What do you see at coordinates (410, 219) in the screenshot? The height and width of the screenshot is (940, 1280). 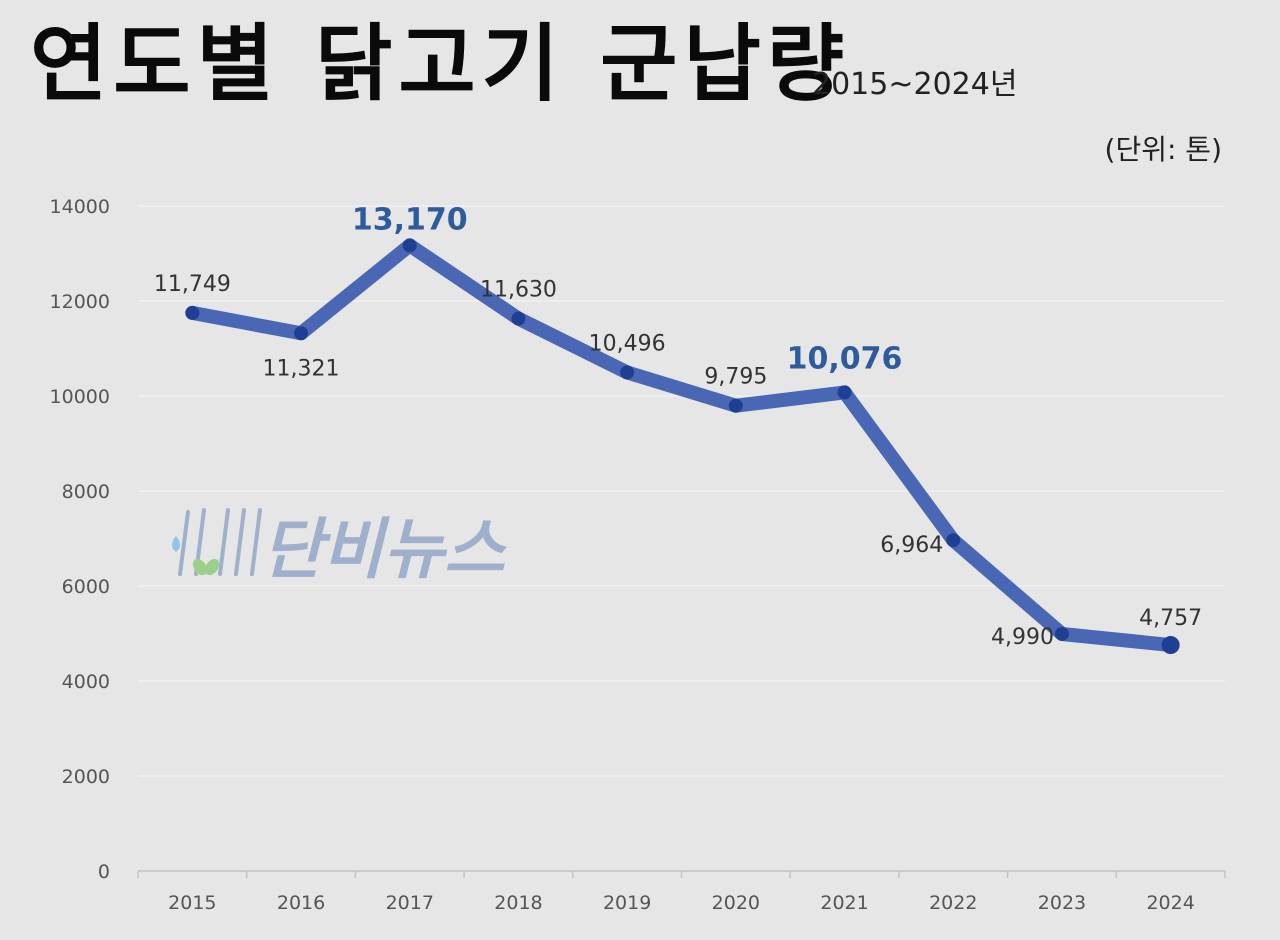 I see `data-label-highlight: 13,170` at bounding box center [410, 219].